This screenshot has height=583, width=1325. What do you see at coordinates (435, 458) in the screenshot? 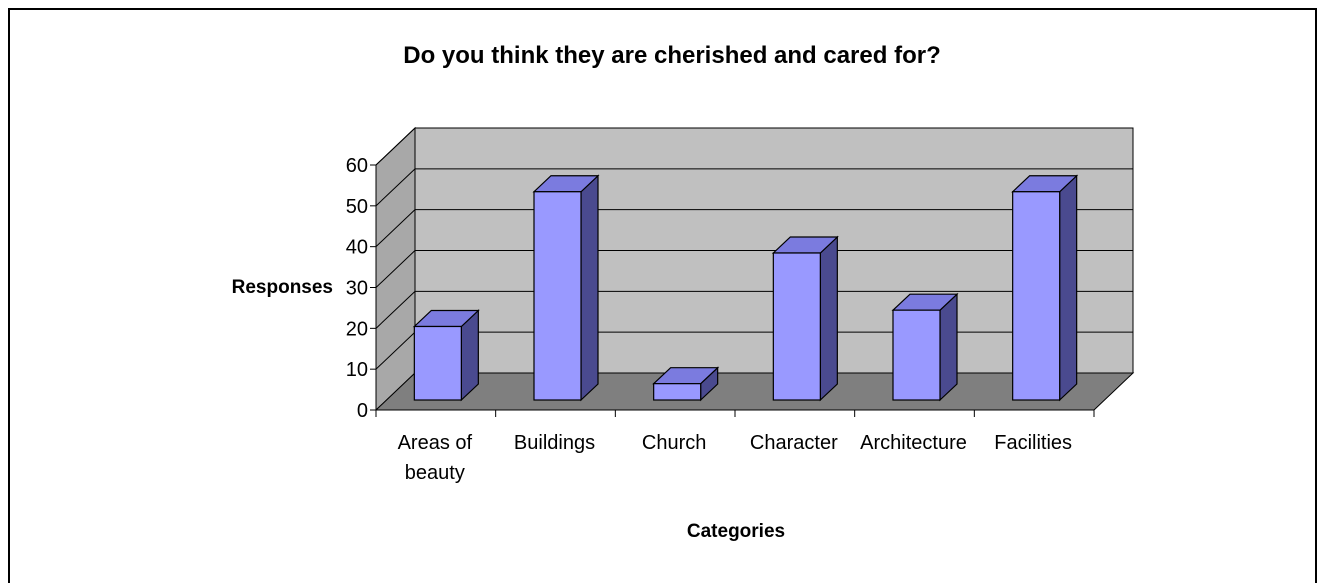
I see `x-category-label: Areas of beauty` at bounding box center [435, 458].